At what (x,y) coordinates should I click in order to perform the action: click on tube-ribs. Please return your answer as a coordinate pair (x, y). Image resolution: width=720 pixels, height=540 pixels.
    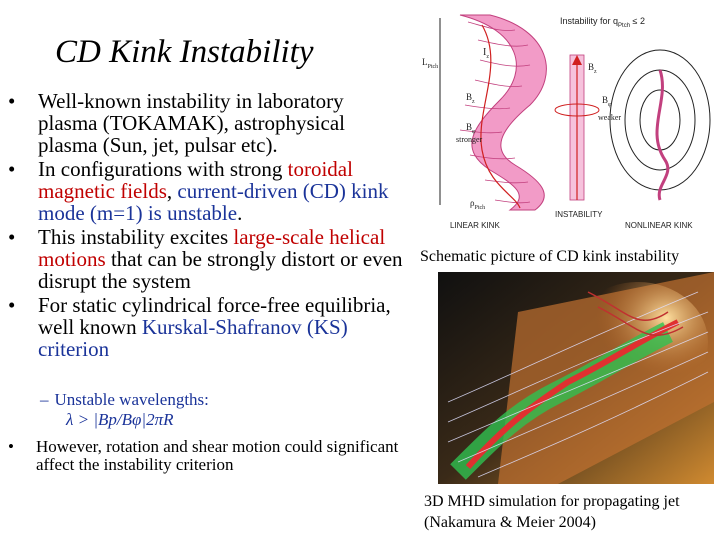
    Looking at the image, I should click on (495, 112).